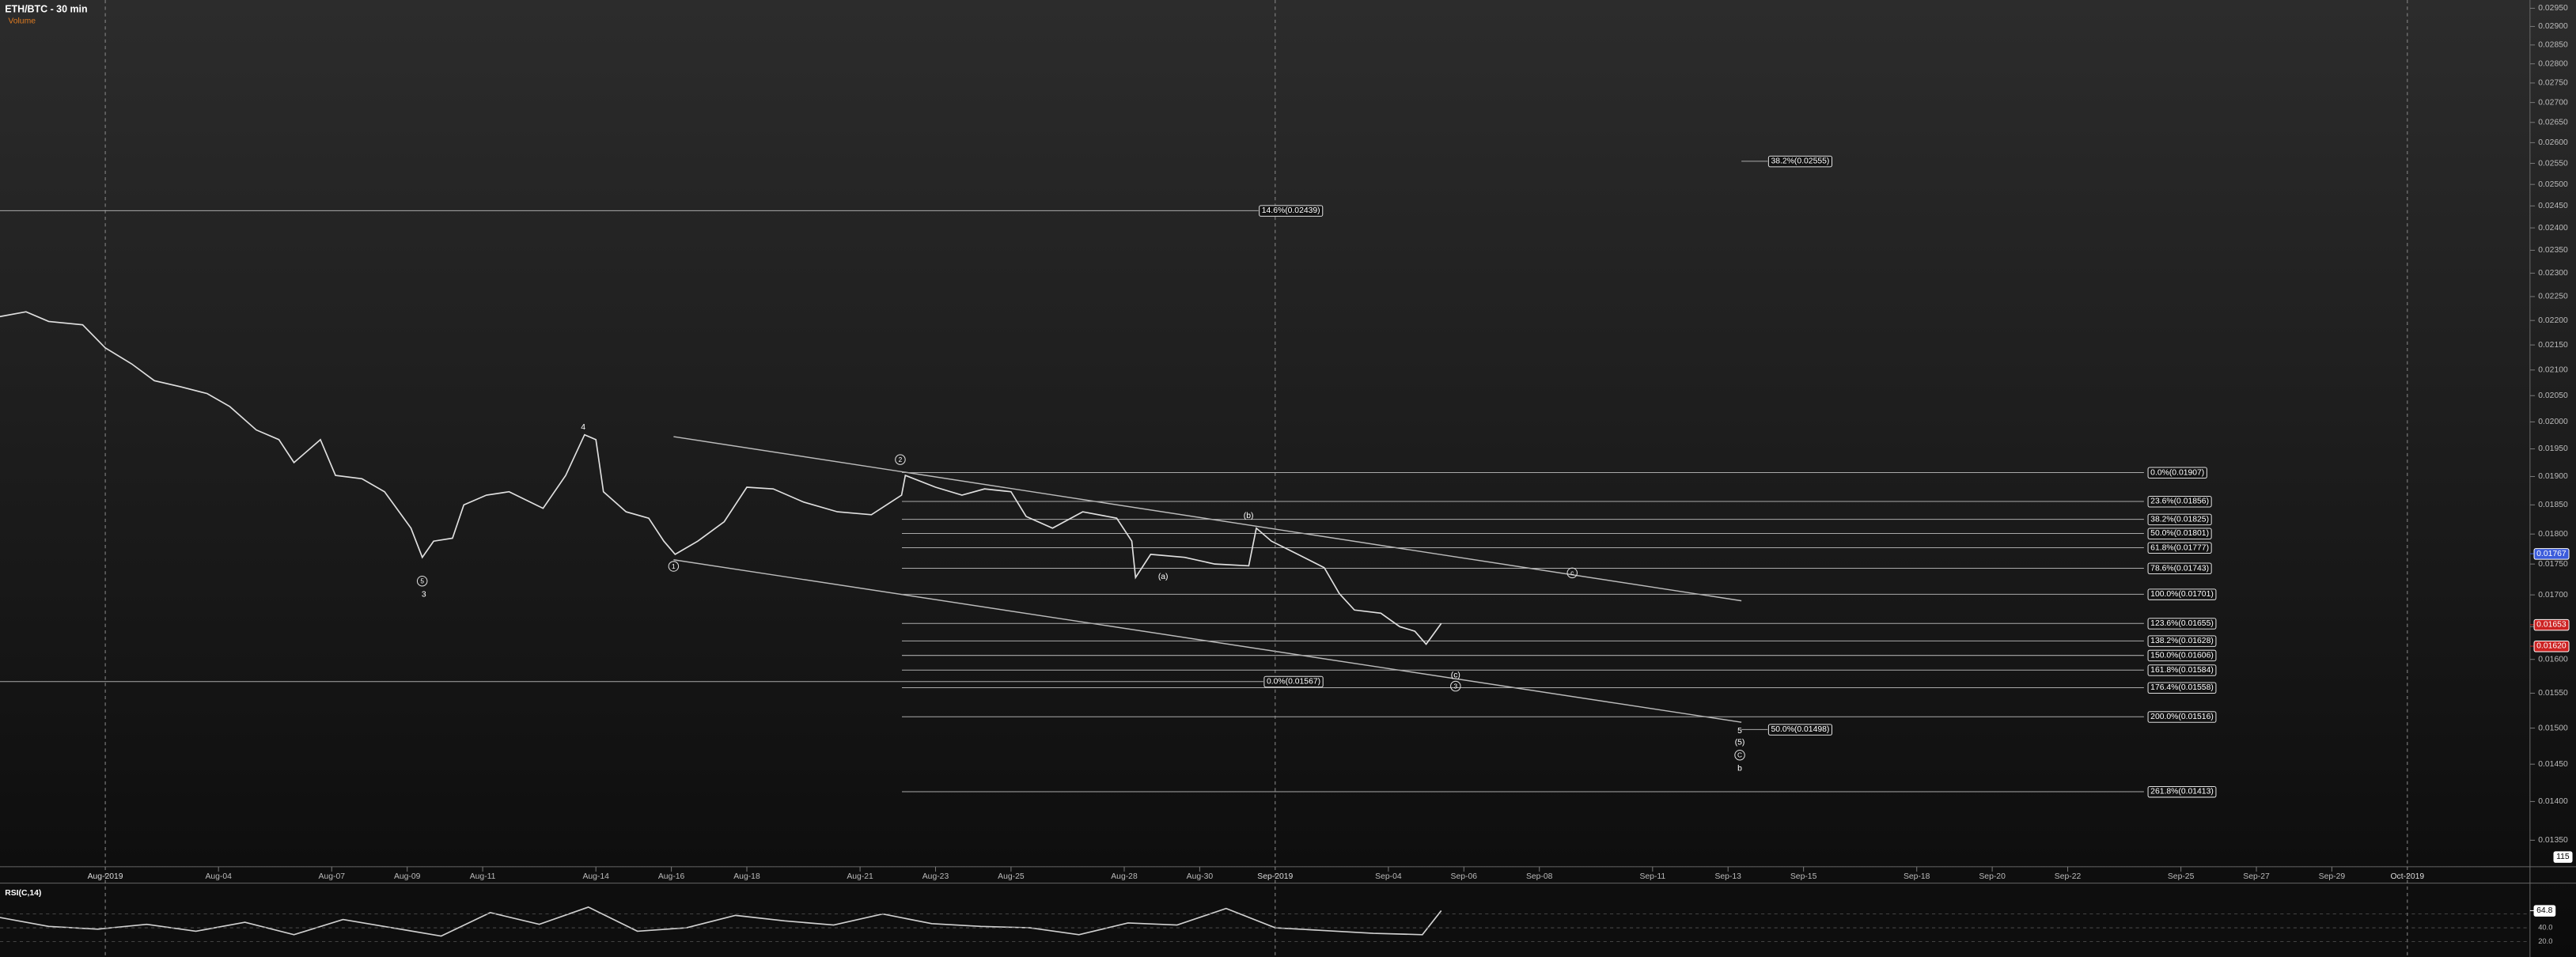  I want to click on fib-label: 138.2%(0.01628), so click(2182, 641).